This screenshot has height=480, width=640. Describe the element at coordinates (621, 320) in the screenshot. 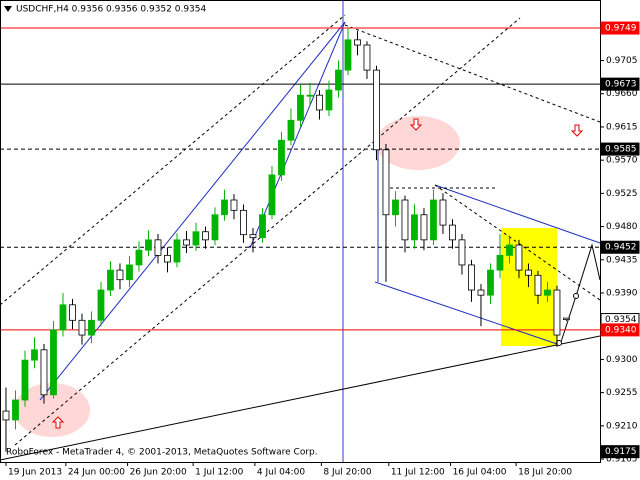

I see `level-label: 0.9354` at that location.